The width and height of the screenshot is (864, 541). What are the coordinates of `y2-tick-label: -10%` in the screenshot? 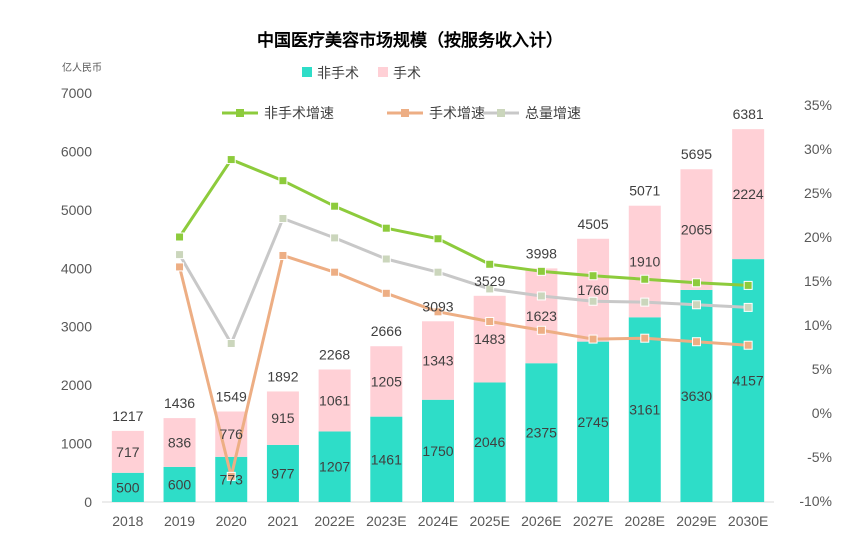 It's located at (815, 501).